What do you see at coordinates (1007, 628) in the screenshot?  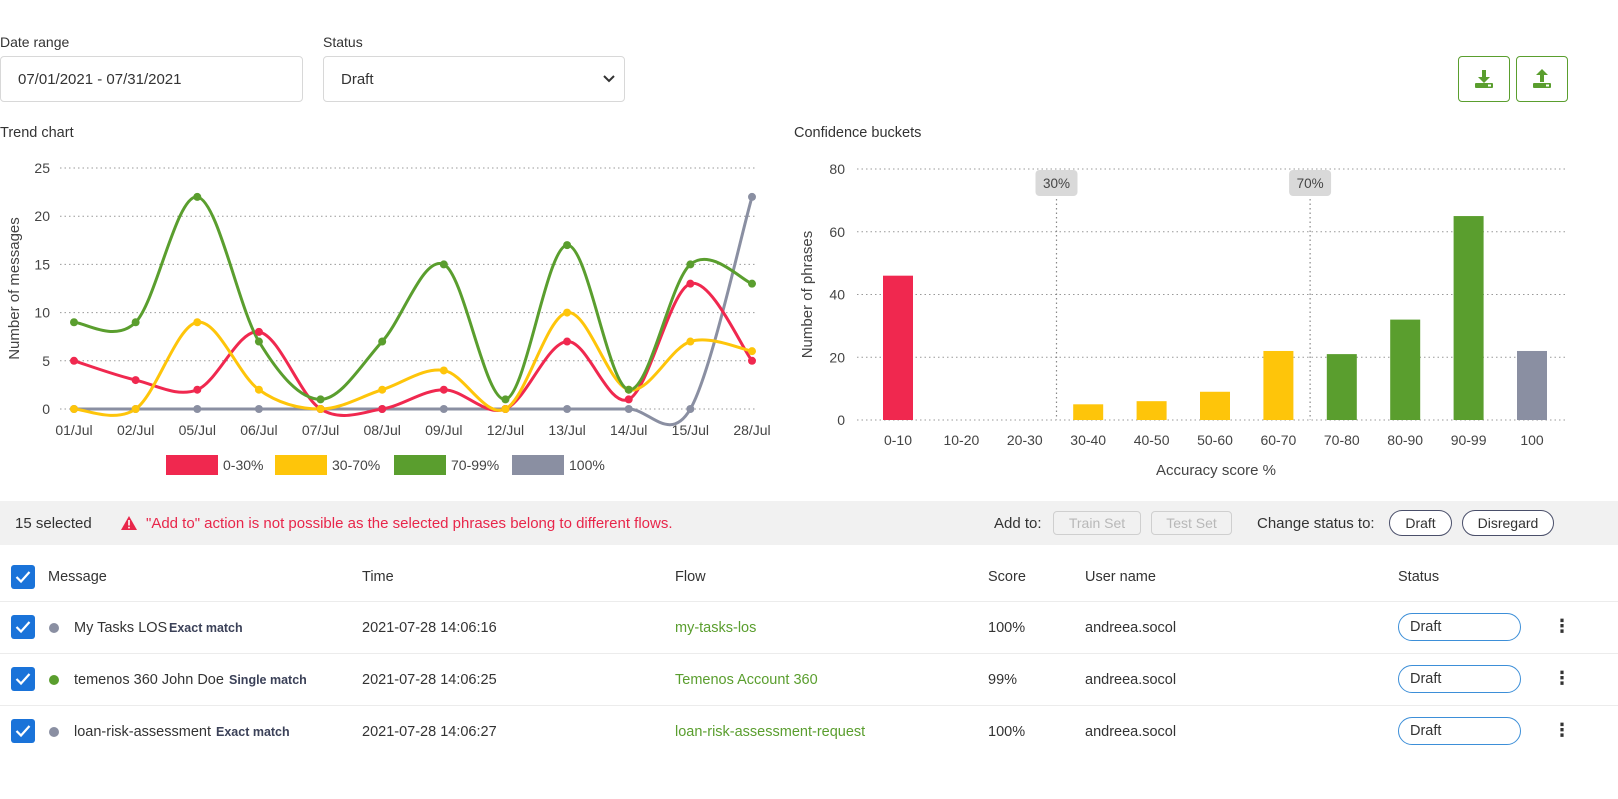 I see `score-cell: 100%` at bounding box center [1007, 628].